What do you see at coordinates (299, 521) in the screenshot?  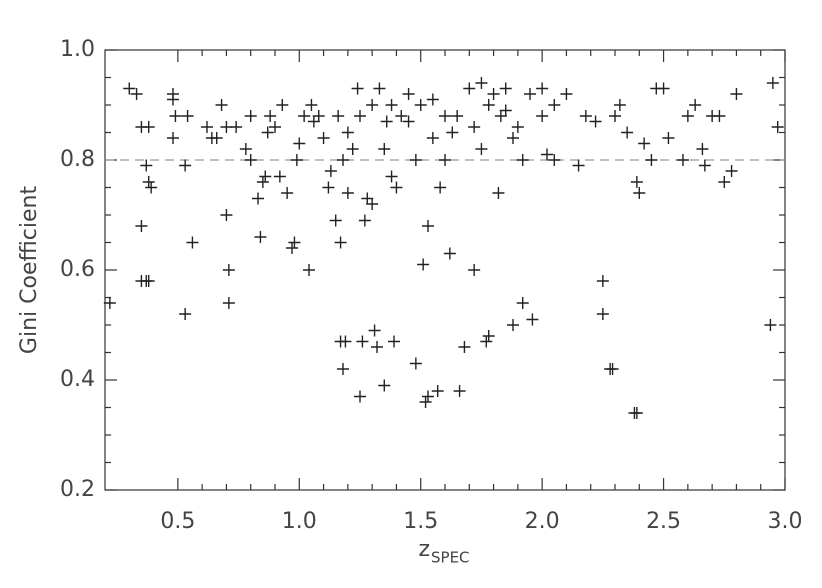 I see `x-tick-label: 1.0` at bounding box center [299, 521].